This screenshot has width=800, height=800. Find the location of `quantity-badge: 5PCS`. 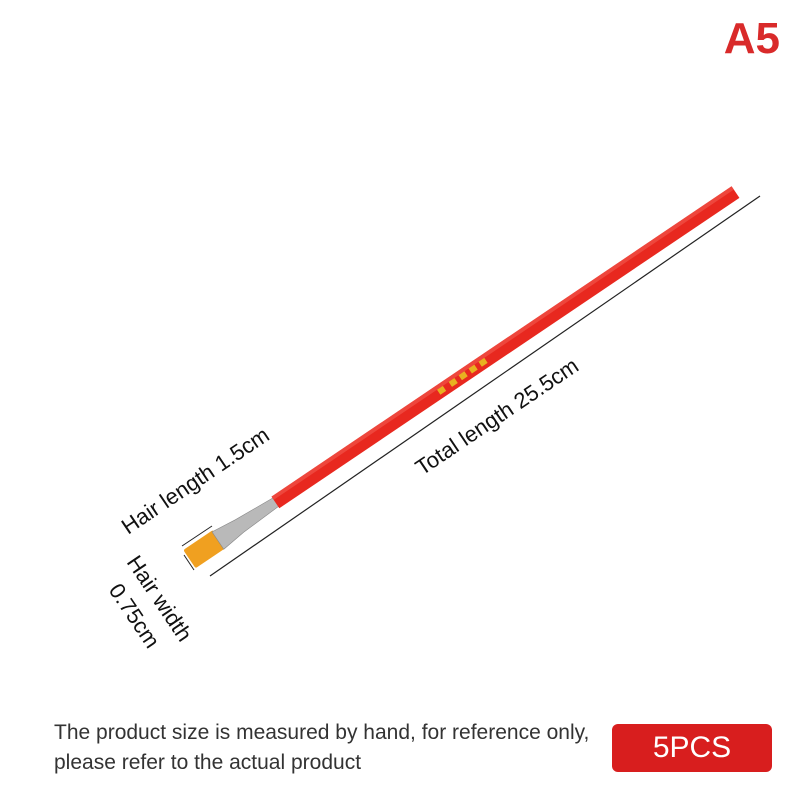

quantity-badge: 5PCS is located at coordinates (692, 748).